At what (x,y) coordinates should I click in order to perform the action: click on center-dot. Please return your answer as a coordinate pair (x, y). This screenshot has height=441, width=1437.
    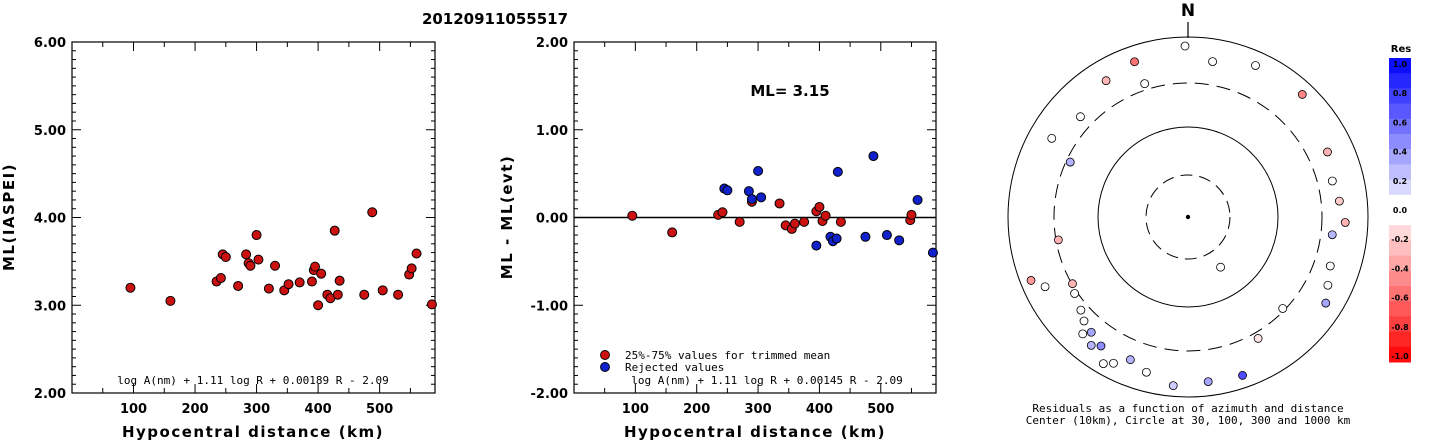
    Looking at the image, I should click on (1188, 217).